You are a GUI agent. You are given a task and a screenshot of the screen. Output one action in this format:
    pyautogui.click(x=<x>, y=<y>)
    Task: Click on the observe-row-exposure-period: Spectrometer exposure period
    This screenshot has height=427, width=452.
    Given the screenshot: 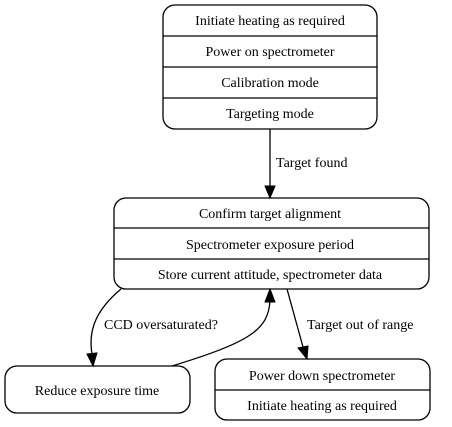 What is the action you would take?
    pyautogui.click(x=270, y=245)
    